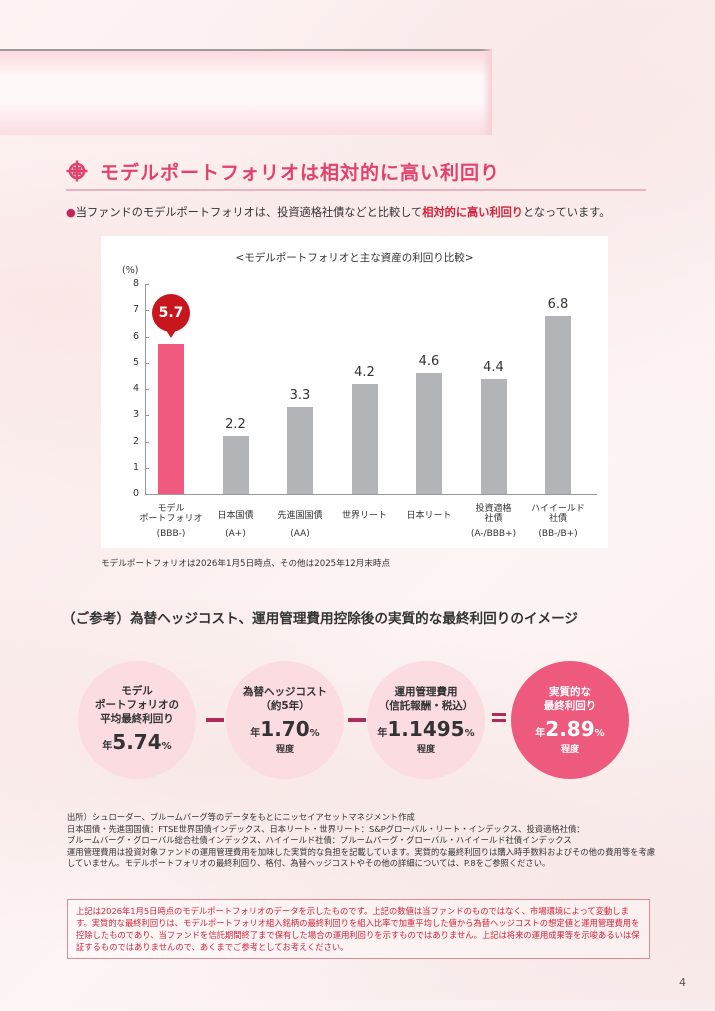 This screenshot has height=1011, width=715. Describe the element at coordinates (558, 534) in the screenshot. I see `rating-label: (BB-/B+)` at that location.